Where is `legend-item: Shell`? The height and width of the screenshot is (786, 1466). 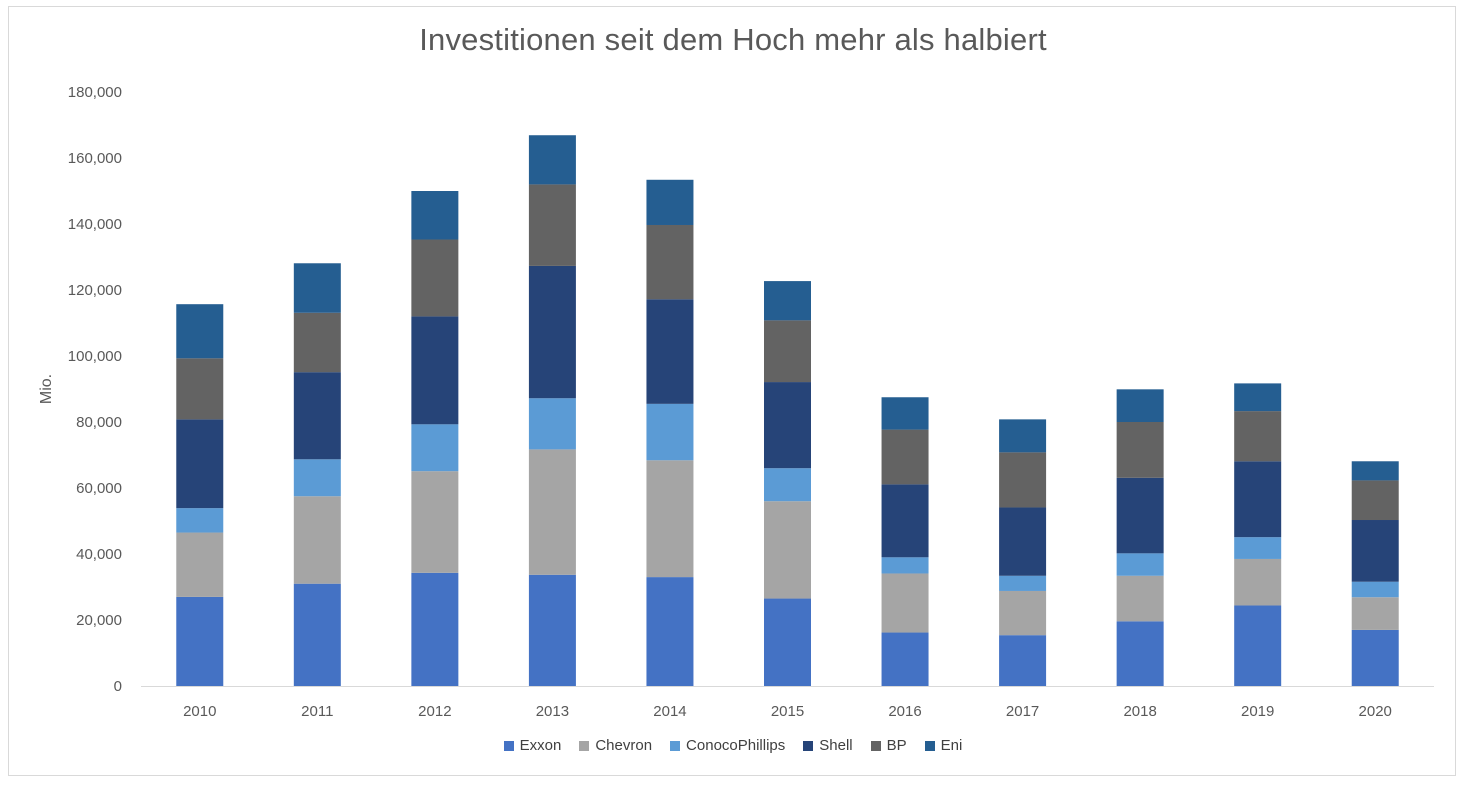 legend-item: Shell is located at coordinates (828, 745).